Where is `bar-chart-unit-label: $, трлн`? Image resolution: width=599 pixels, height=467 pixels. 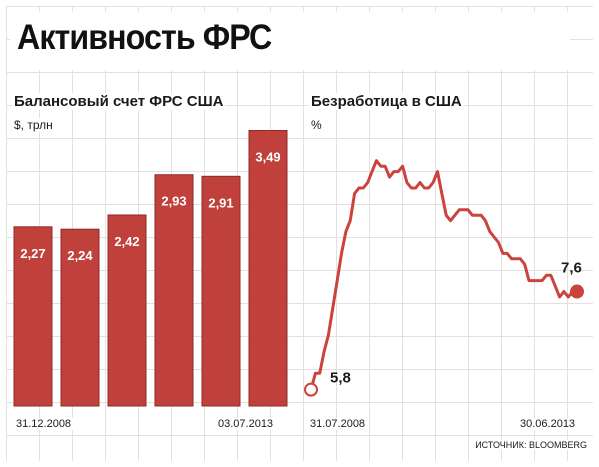
bar-chart-unit-label: $, трлн is located at coordinates (33, 125).